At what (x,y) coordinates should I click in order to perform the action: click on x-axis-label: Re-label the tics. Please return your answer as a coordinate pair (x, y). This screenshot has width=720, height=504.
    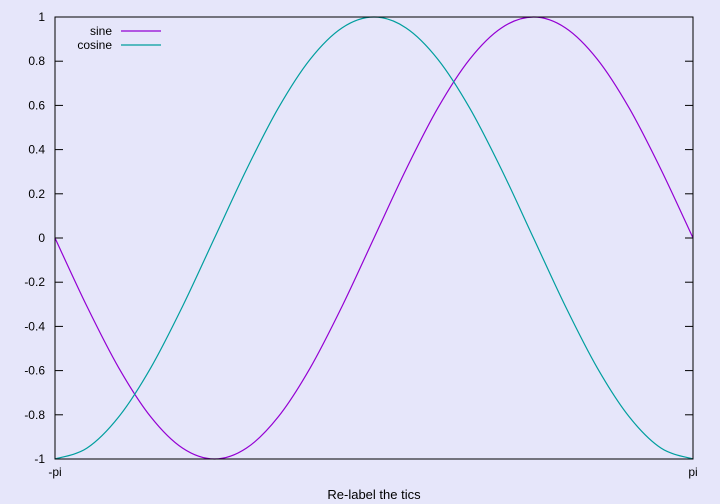
    Looking at the image, I should click on (374, 494).